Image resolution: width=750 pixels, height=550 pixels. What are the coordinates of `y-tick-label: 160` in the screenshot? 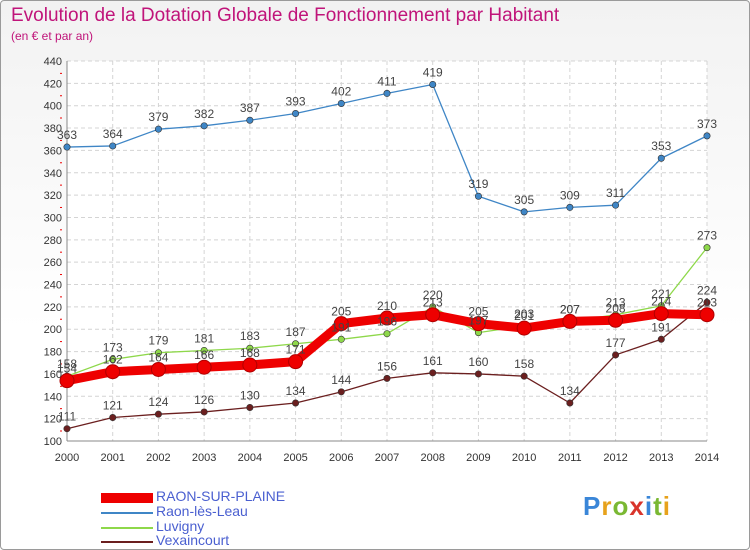 It's located at (53, 375).